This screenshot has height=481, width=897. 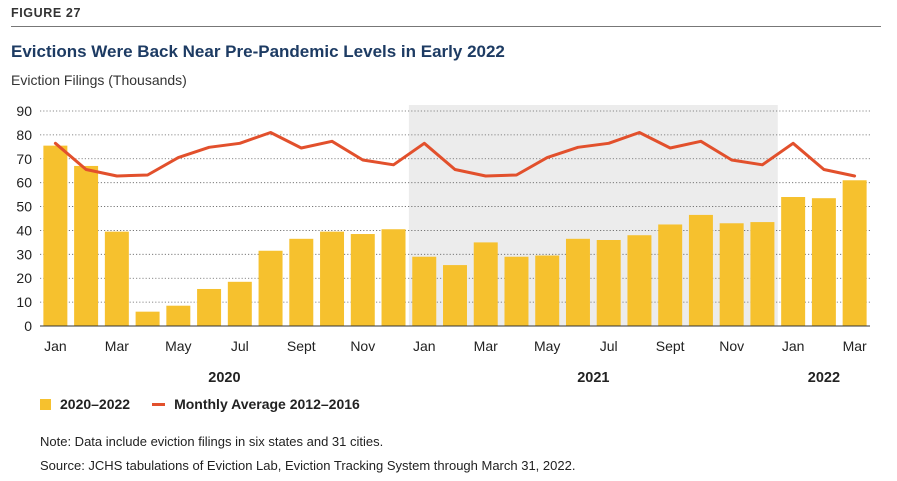 I want to click on y-axis-title: Eviction Filings (Thousands), so click(x=99, y=80).